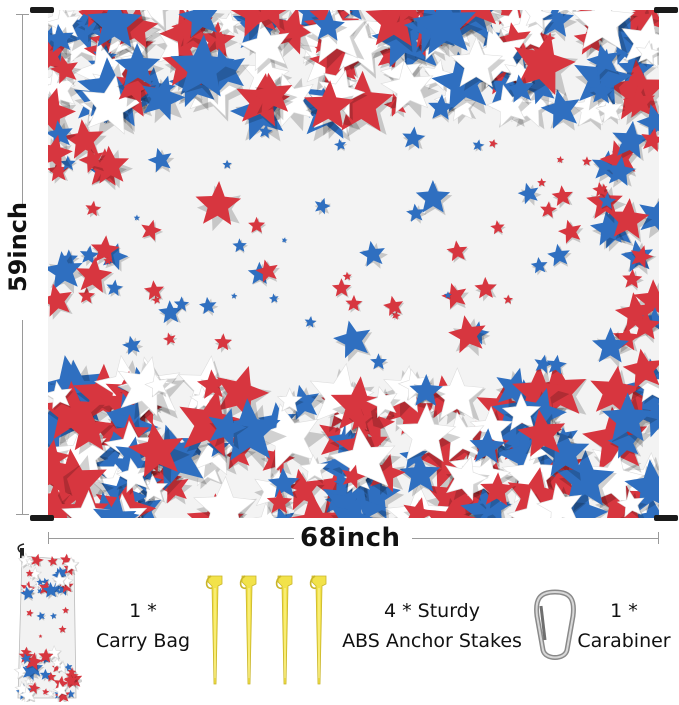 Image resolution: width=679 pixels, height=705 pixels. Describe the element at coordinates (143, 626) in the screenshot. I see `carry-bag-caption: 1 * Carry Bag` at that location.